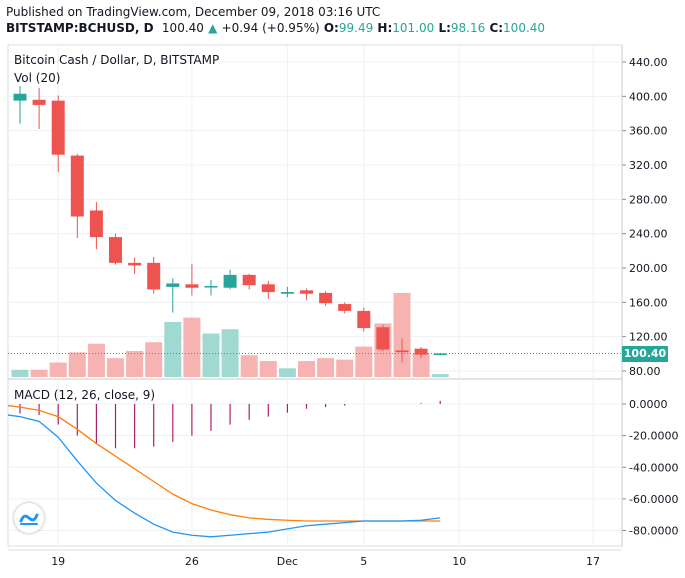 This screenshot has width=685, height=578. Describe the element at coordinates (653, 436) in the screenshot. I see `macd-tick-label: -20.0000` at that location.